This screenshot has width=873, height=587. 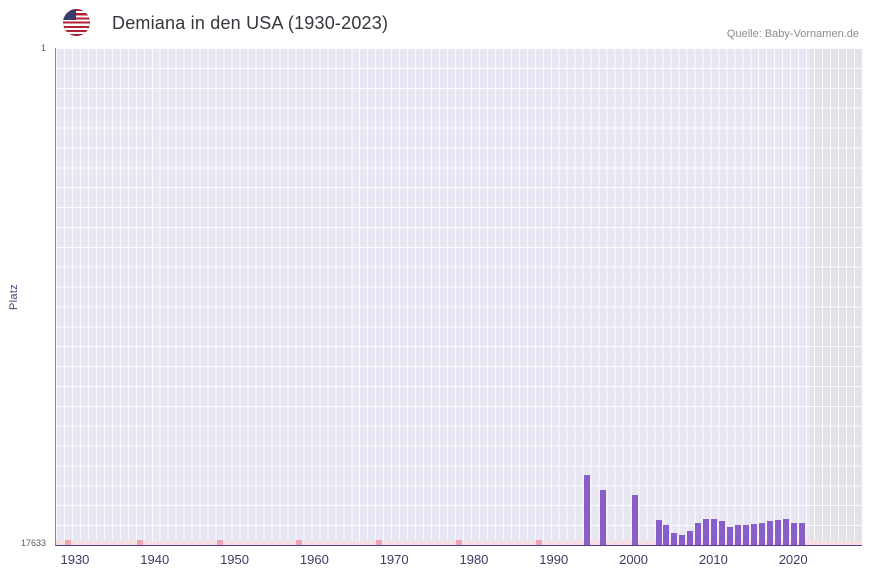 What do you see at coordinates (586, 510) in the screenshot?
I see `bar-1994` at bounding box center [586, 510].